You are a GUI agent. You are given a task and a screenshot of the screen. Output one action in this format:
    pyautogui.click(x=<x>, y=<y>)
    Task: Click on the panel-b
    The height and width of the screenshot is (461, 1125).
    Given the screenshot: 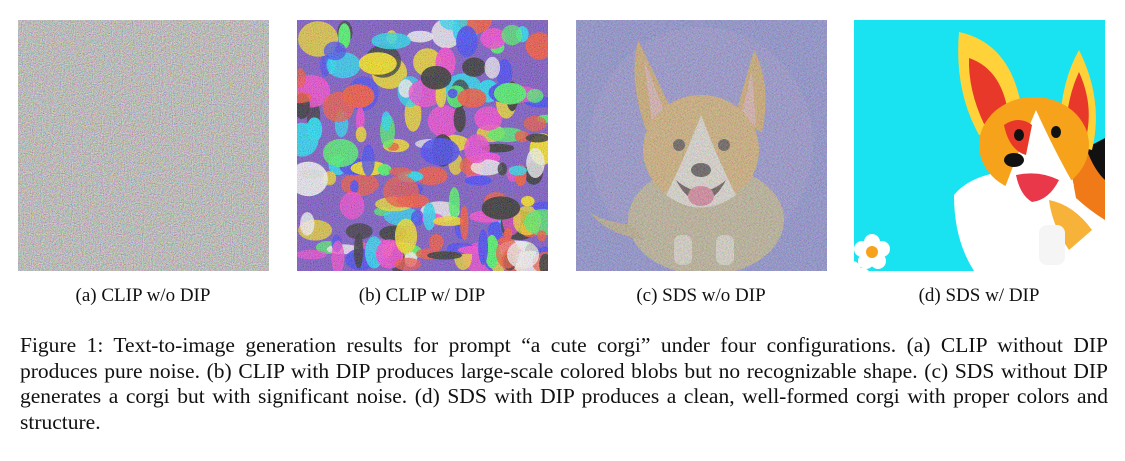 What is the action you would take?
    pyautogui.click(x=422, y=145)
    